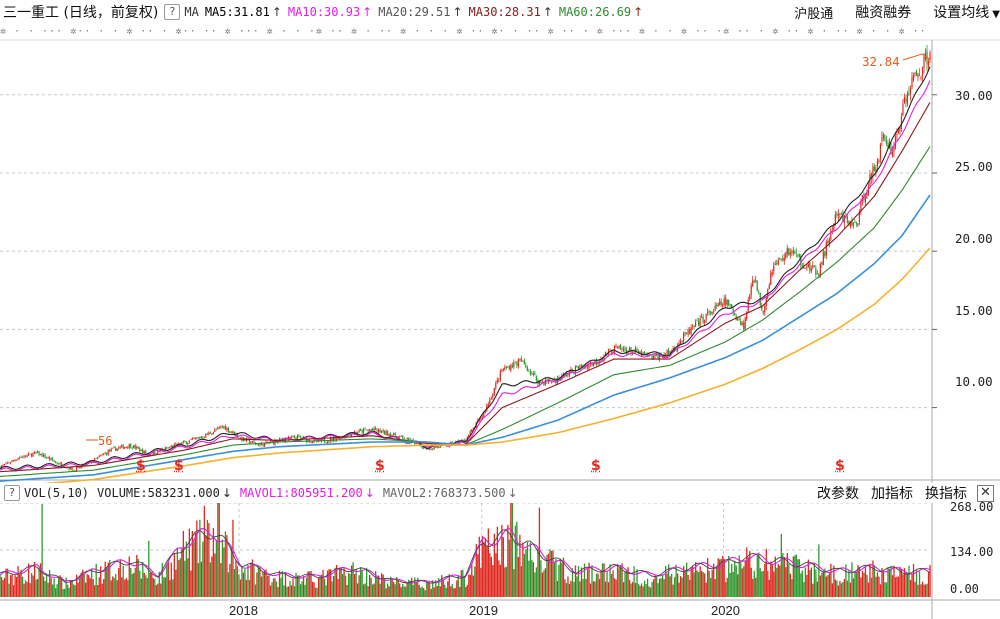 This screenshot has height=619, width=1000. Describe the element at coordinates (946, 494) in the screenshot. I see `switch-indicator-button: 换指标` at that location.